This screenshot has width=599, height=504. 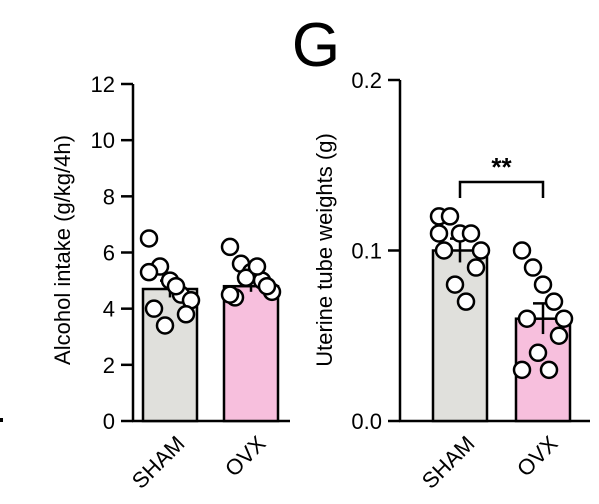 What do you see at coordinates (109, 309) in the screenshot?
I see `y-tick-label: 4` at bounding box center [109, 309].